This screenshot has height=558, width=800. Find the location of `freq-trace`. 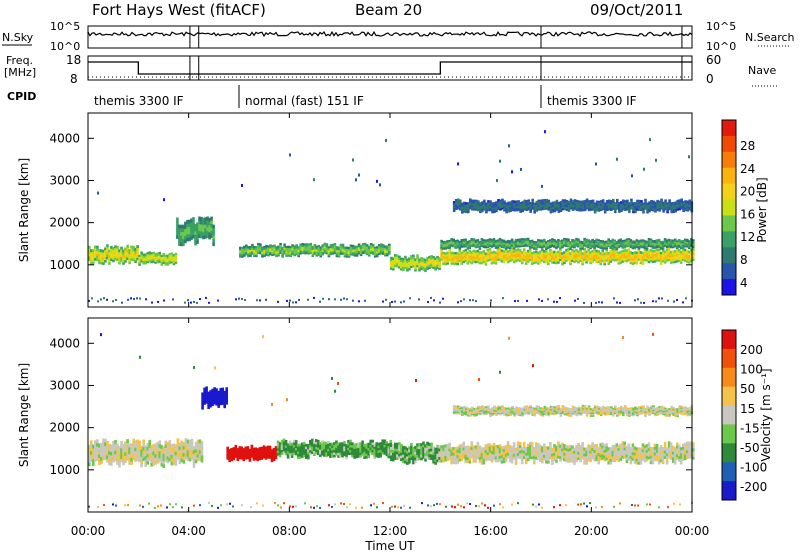

freq-trace is located at coordinates (390, 68).